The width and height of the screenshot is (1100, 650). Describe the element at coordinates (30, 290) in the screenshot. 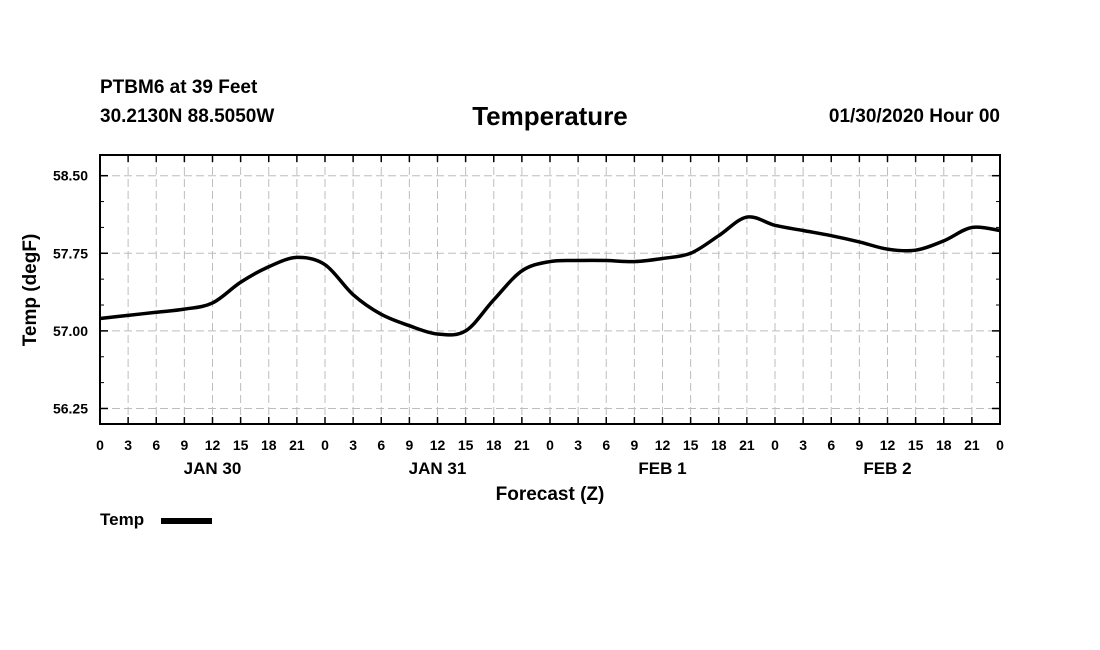

I see `y-axis-label: Temp (degF)` at that location.